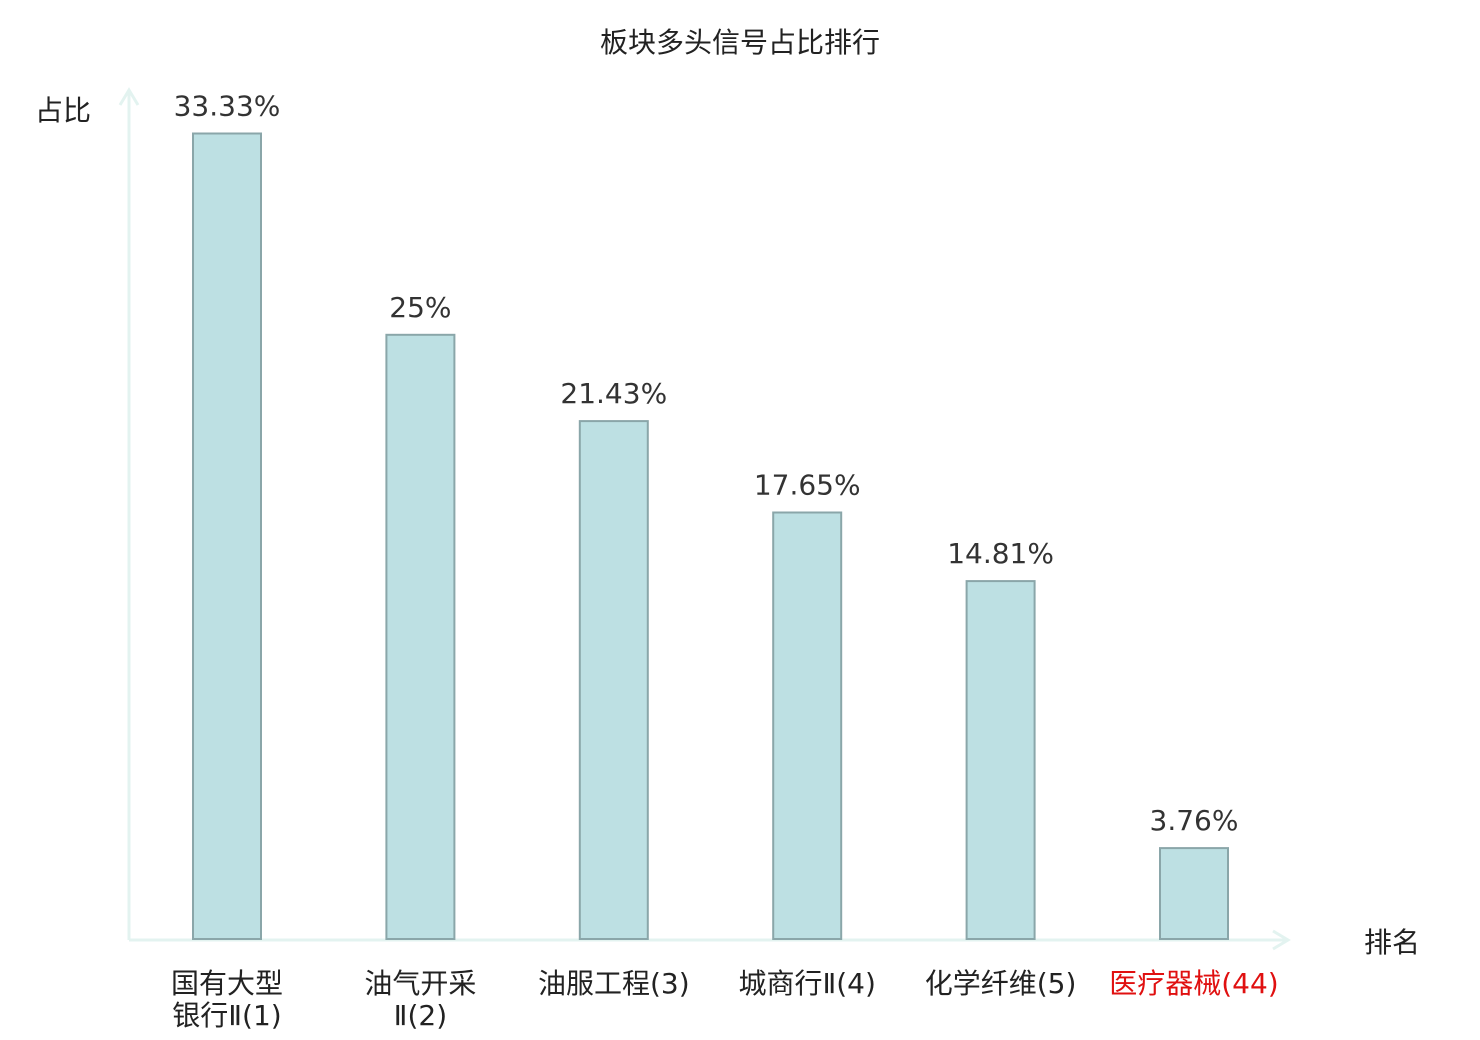 The image size is (1480, 1040). Describe the element at coordinates (420, 307) in the screenshot. I see `value-label: 25%` at that location.